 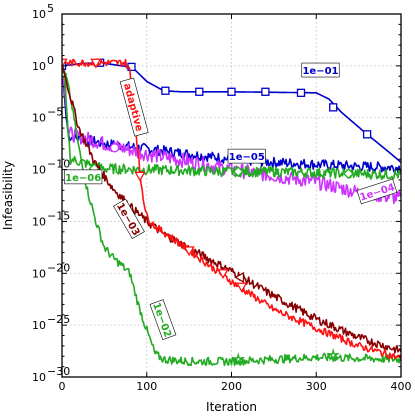 I want to click on y-tick-exponent: 5, so click(x=50, y=8).